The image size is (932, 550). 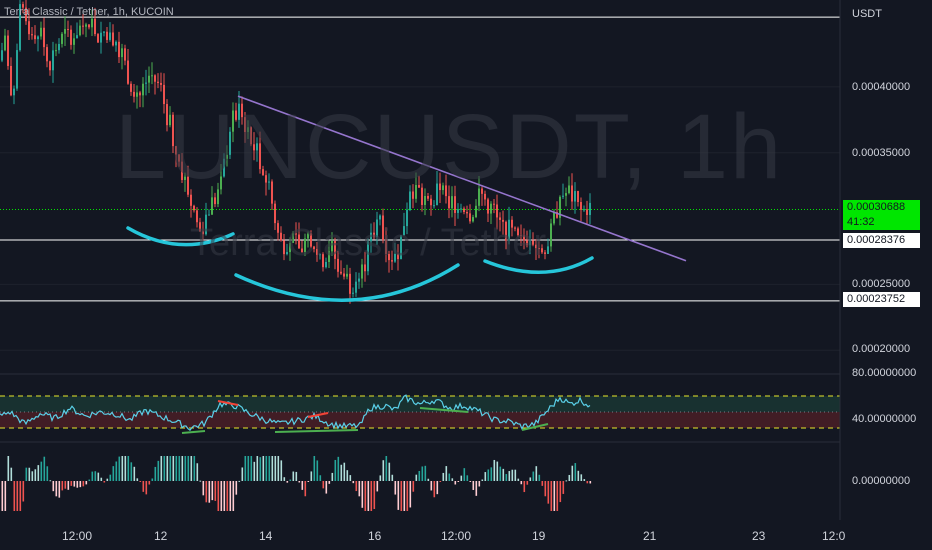 What do you see at coordinates (867, 14) in the screenshot?
I see `currency-label: USDT` at bounding box center [867, 14].